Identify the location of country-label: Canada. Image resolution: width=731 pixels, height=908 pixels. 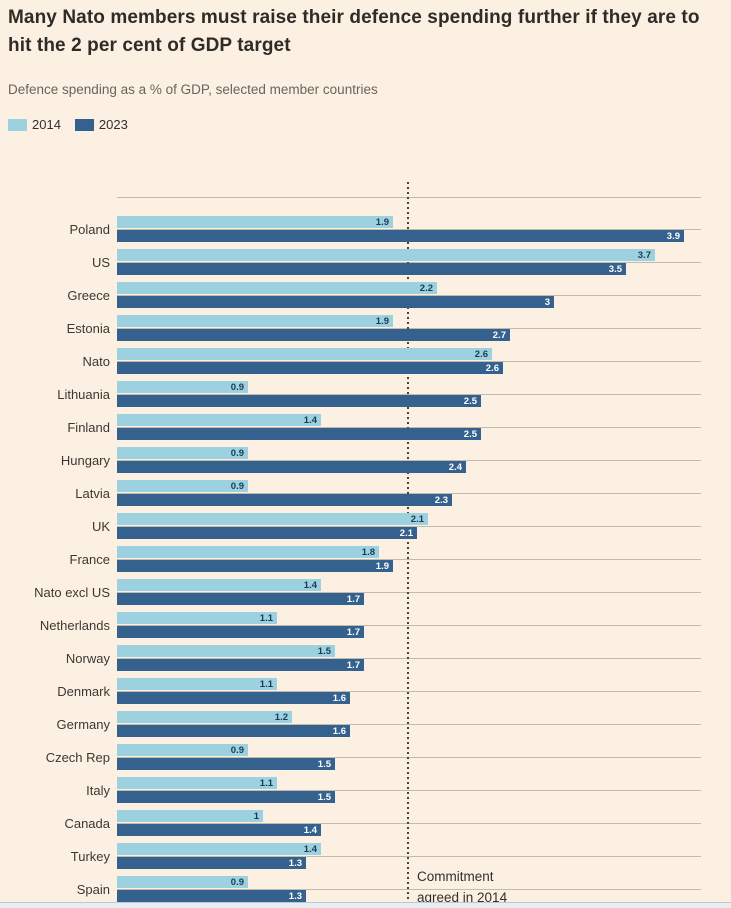
(87, 823).